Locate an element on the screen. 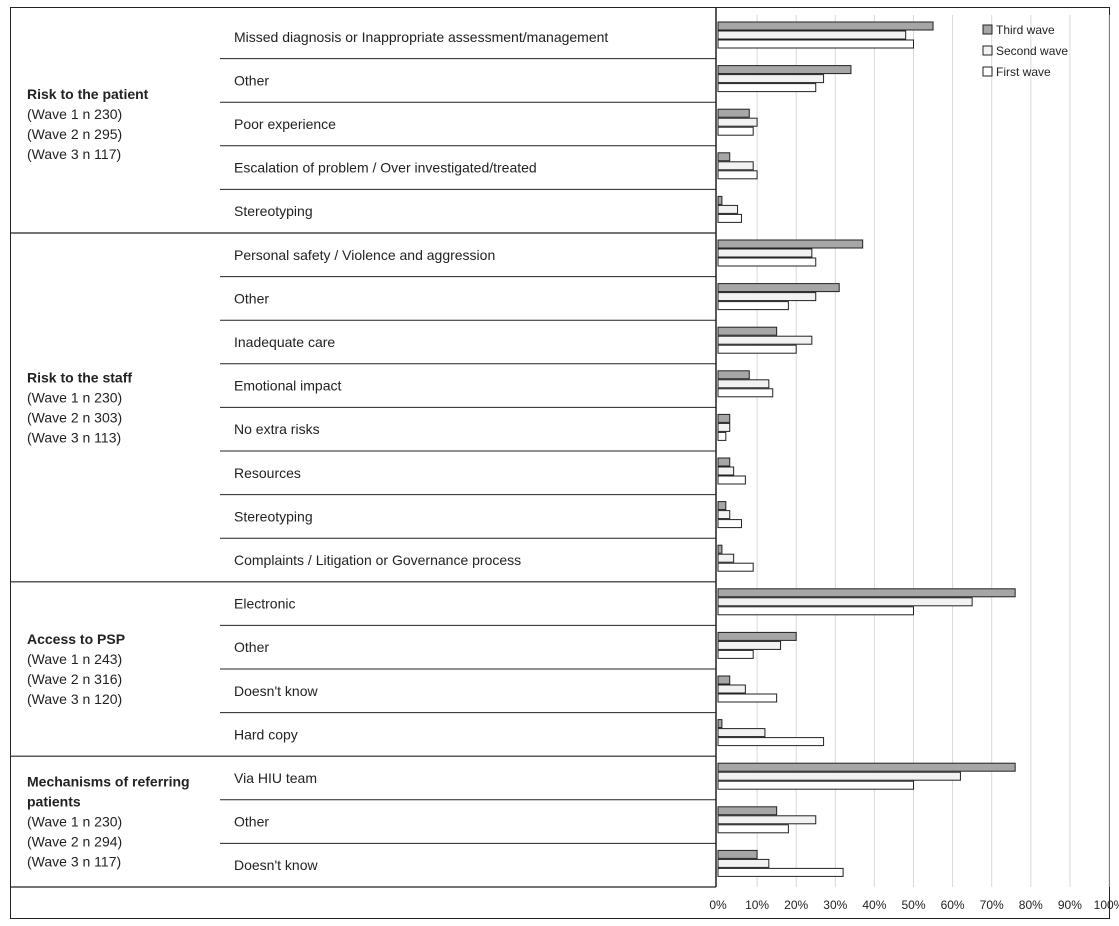  x-tick-label: 70% is located at coordinates (992, 905).